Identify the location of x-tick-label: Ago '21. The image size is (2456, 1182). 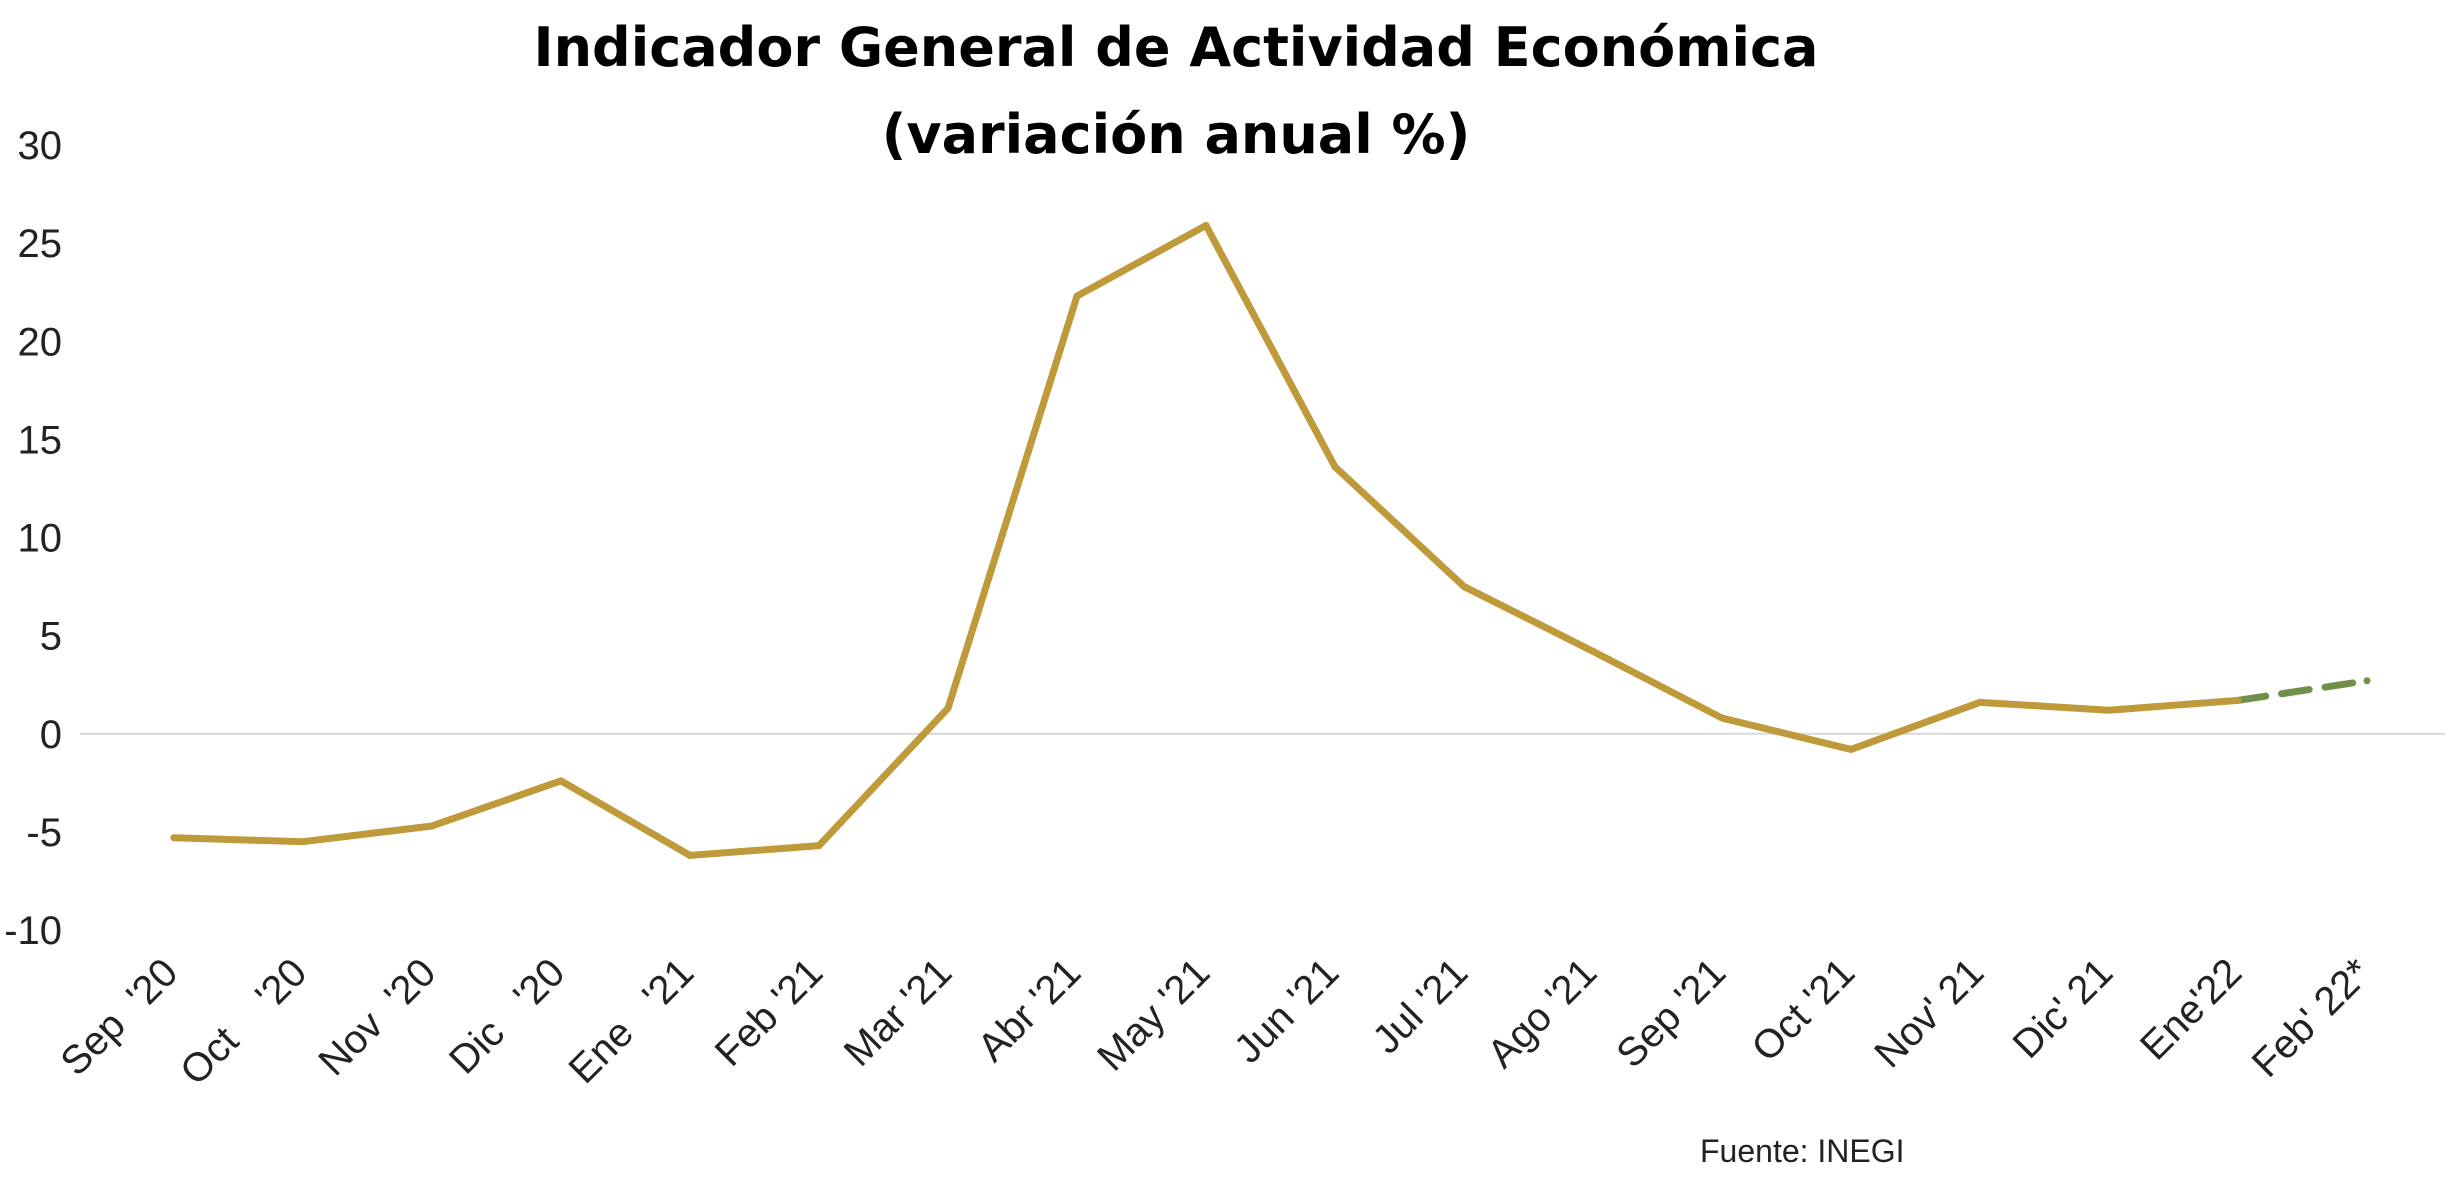
(1542, 1013).